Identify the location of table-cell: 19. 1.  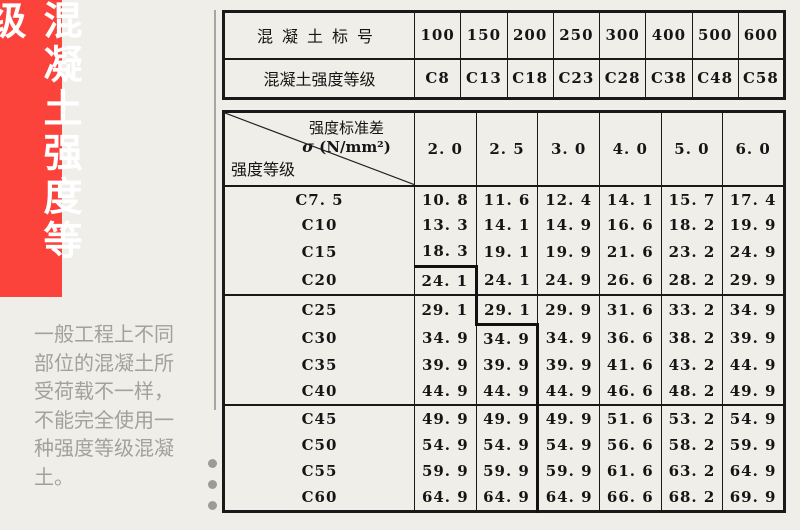
(506, 252).